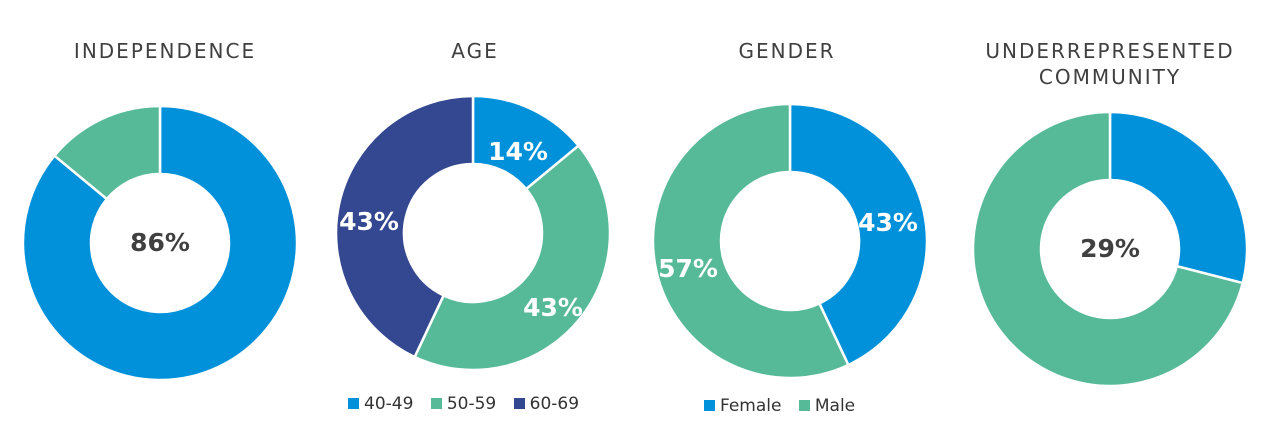 The image size is (1280, 440). I want to click on independence-chart-title: INDEPENDENCE, so click(165, 51).